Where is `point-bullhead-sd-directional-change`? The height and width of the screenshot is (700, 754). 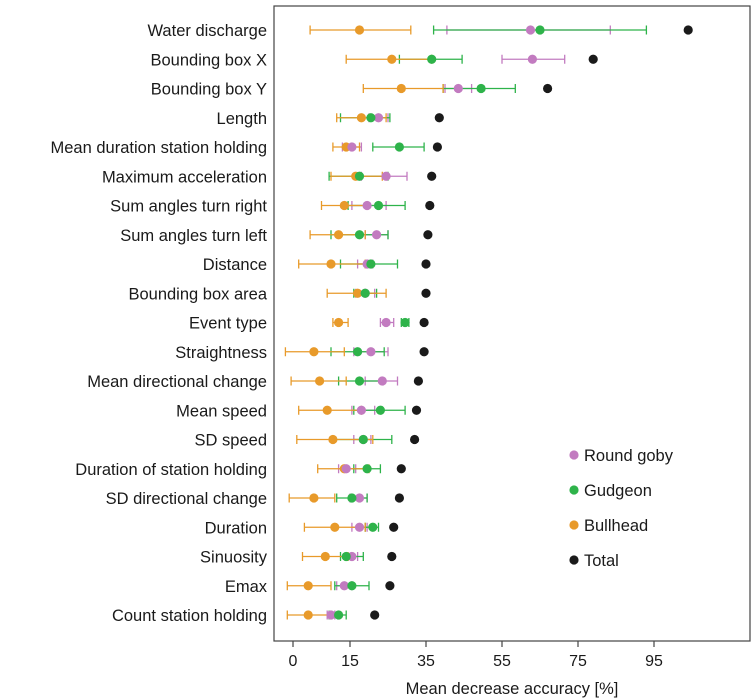
point-bullhead-sd-directional-change is located at coordinates (314, 498).